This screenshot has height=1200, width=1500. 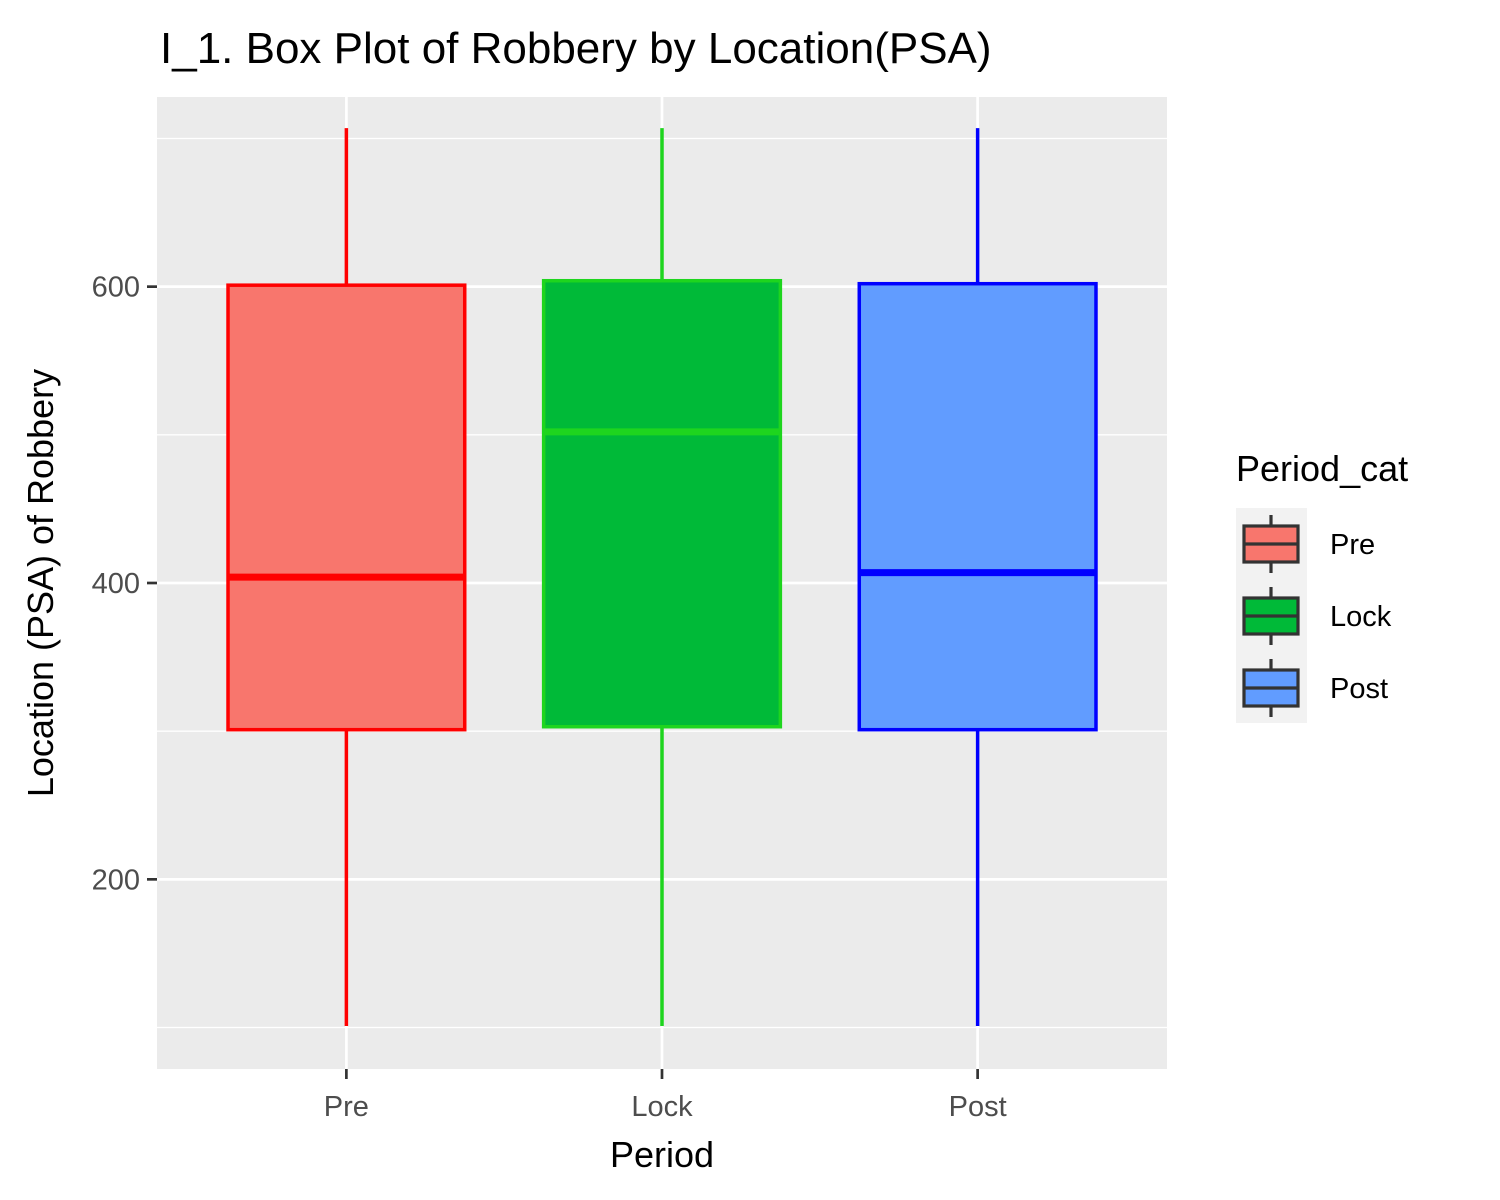 I want to click on legend-label: Post, so click(x=1359, y=689).